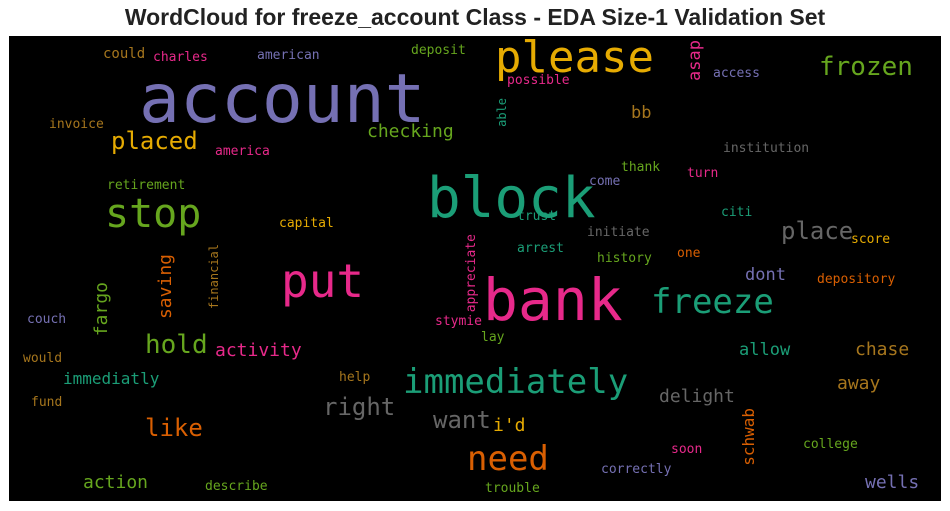 The height and width of the screenshot is (511, 950). What do you see at coordinates (146, 185) in the screenshot?
I see `word-retirement: retirement` at bounding box center [146, 185].